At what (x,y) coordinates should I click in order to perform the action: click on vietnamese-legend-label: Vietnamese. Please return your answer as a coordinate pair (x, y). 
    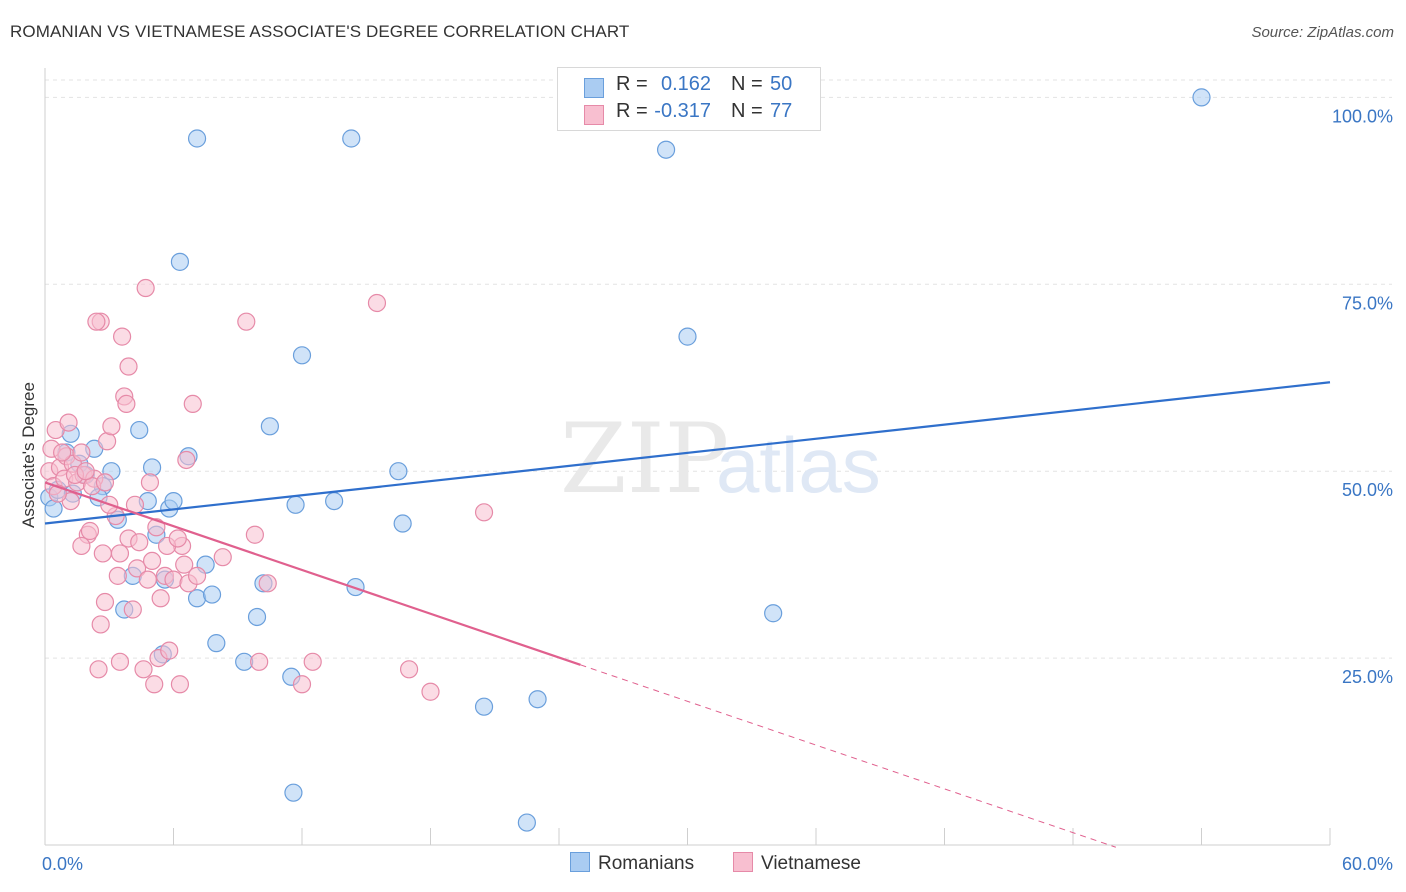
    Looking at the image, I should click on (811, 863).